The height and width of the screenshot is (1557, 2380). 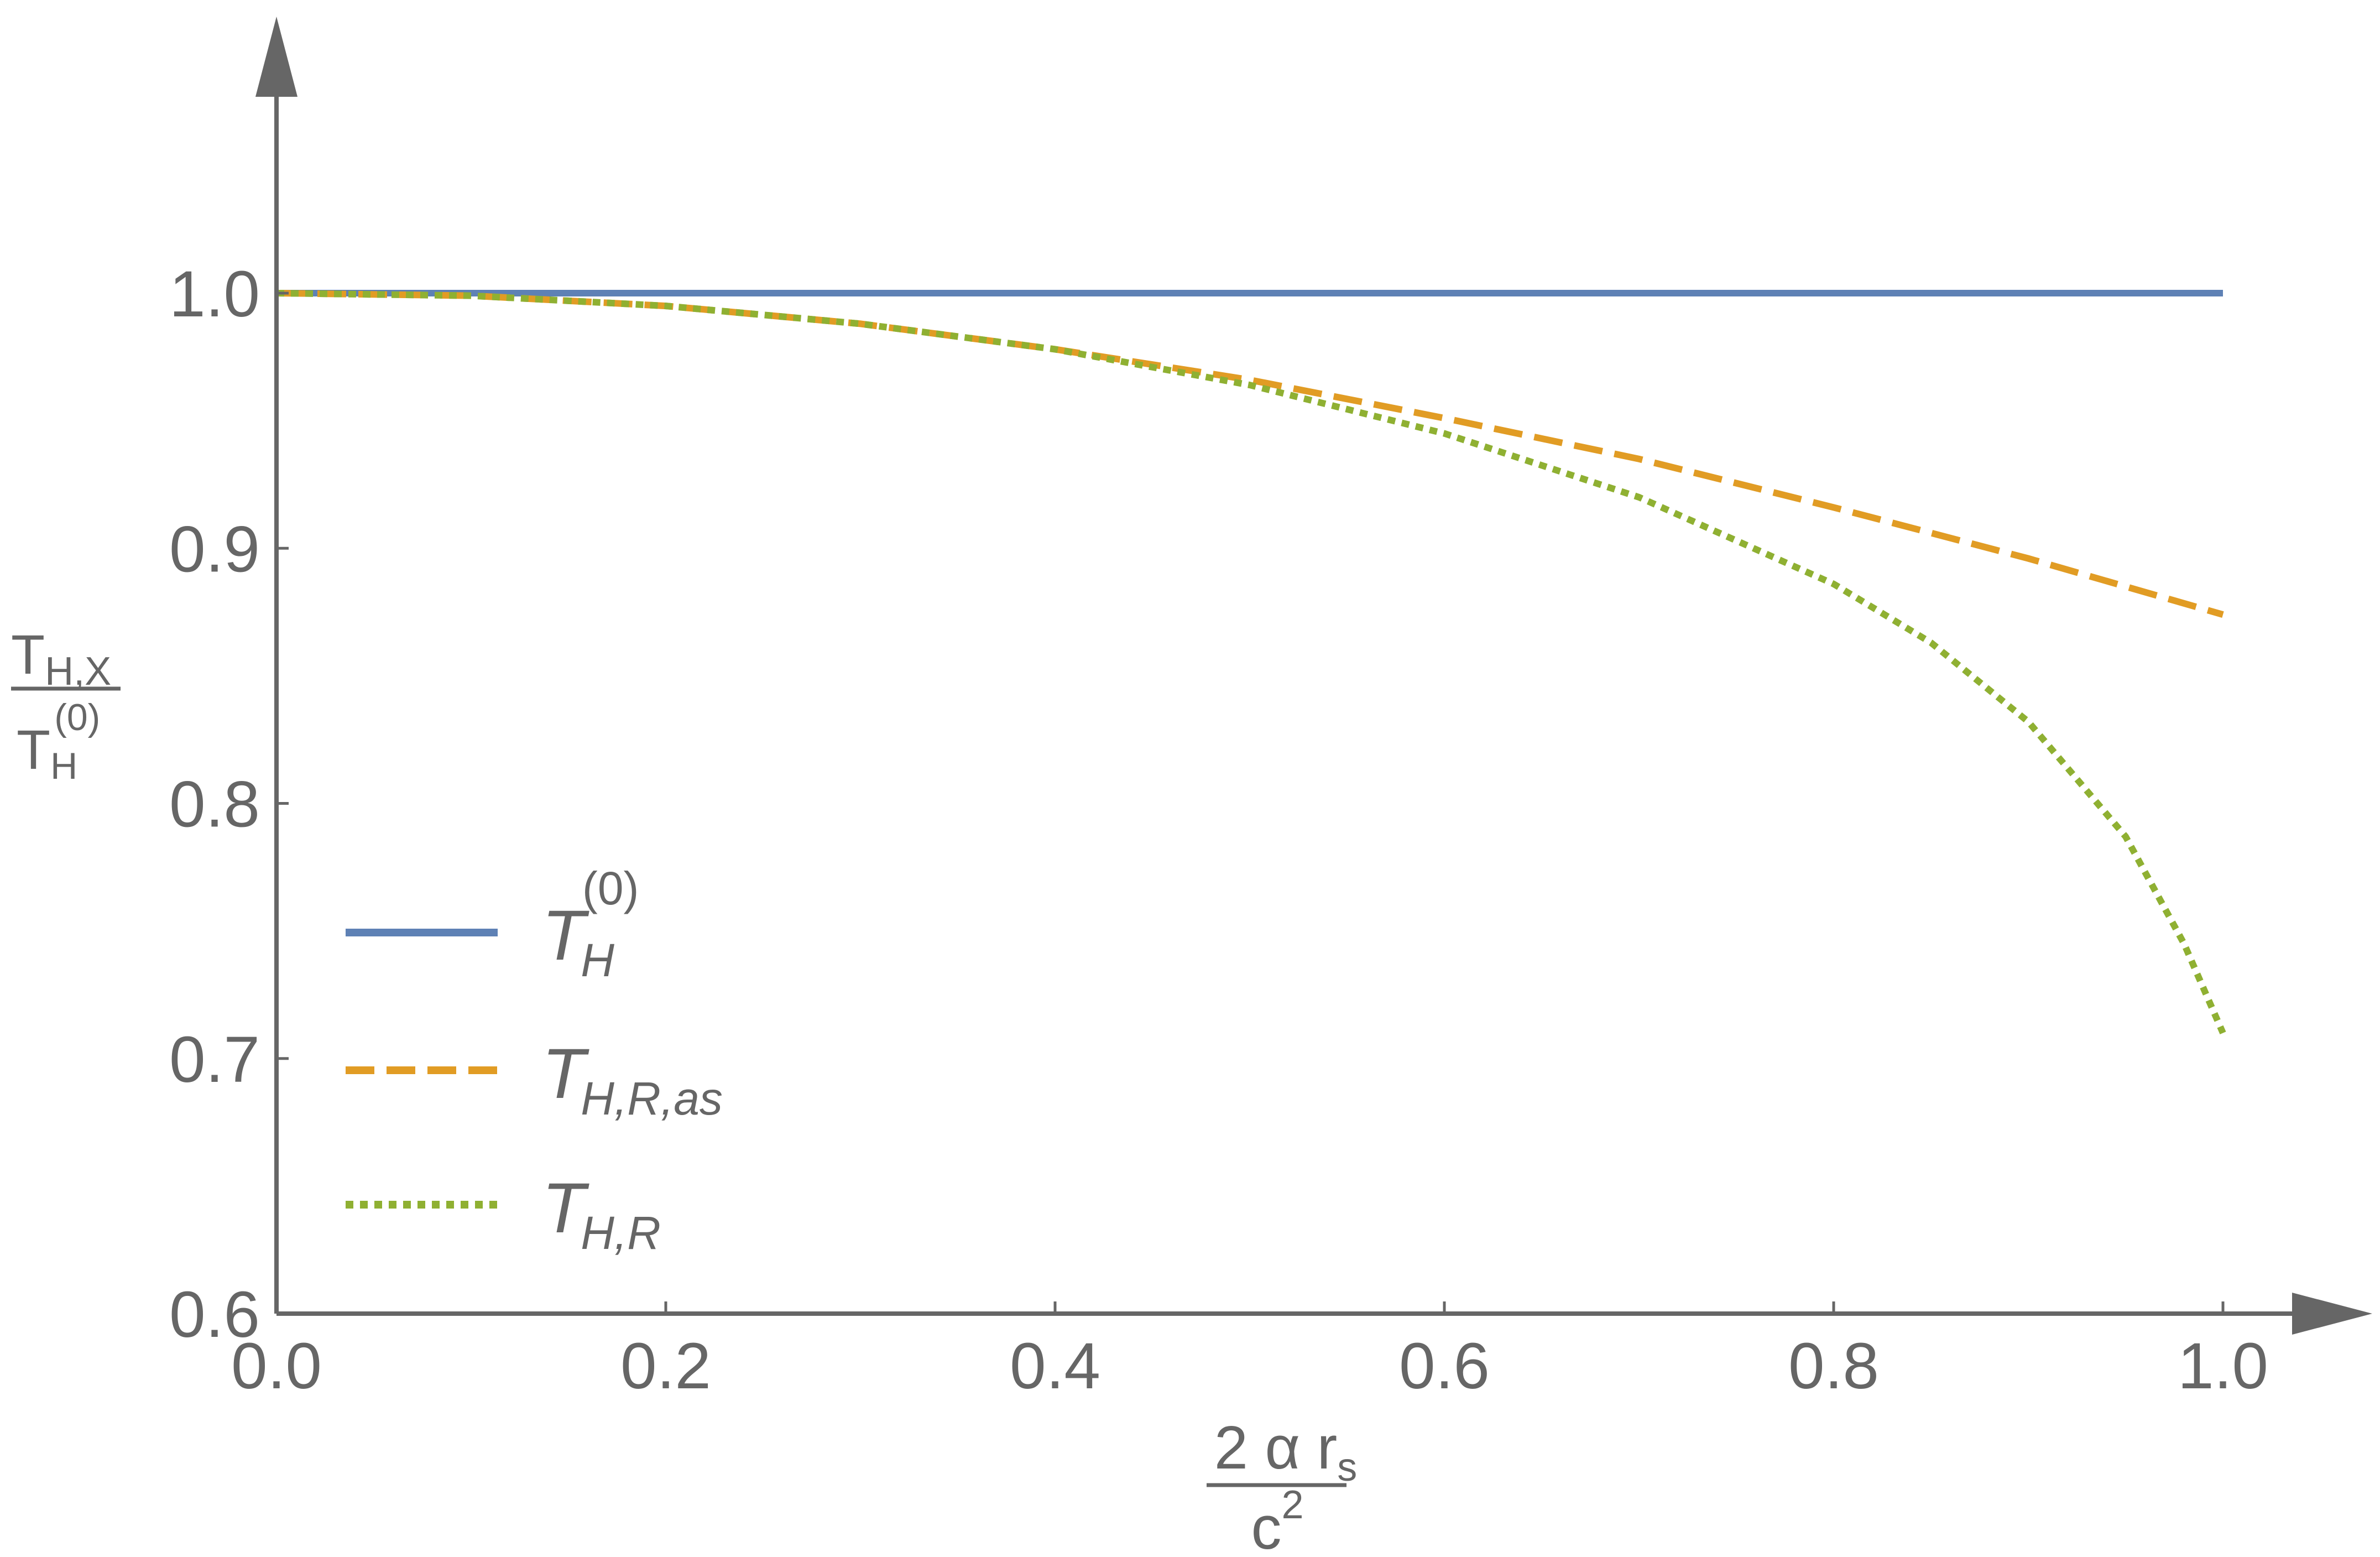 I want to click on legend-label-th0: TH(0), so click(x=591, y=924).